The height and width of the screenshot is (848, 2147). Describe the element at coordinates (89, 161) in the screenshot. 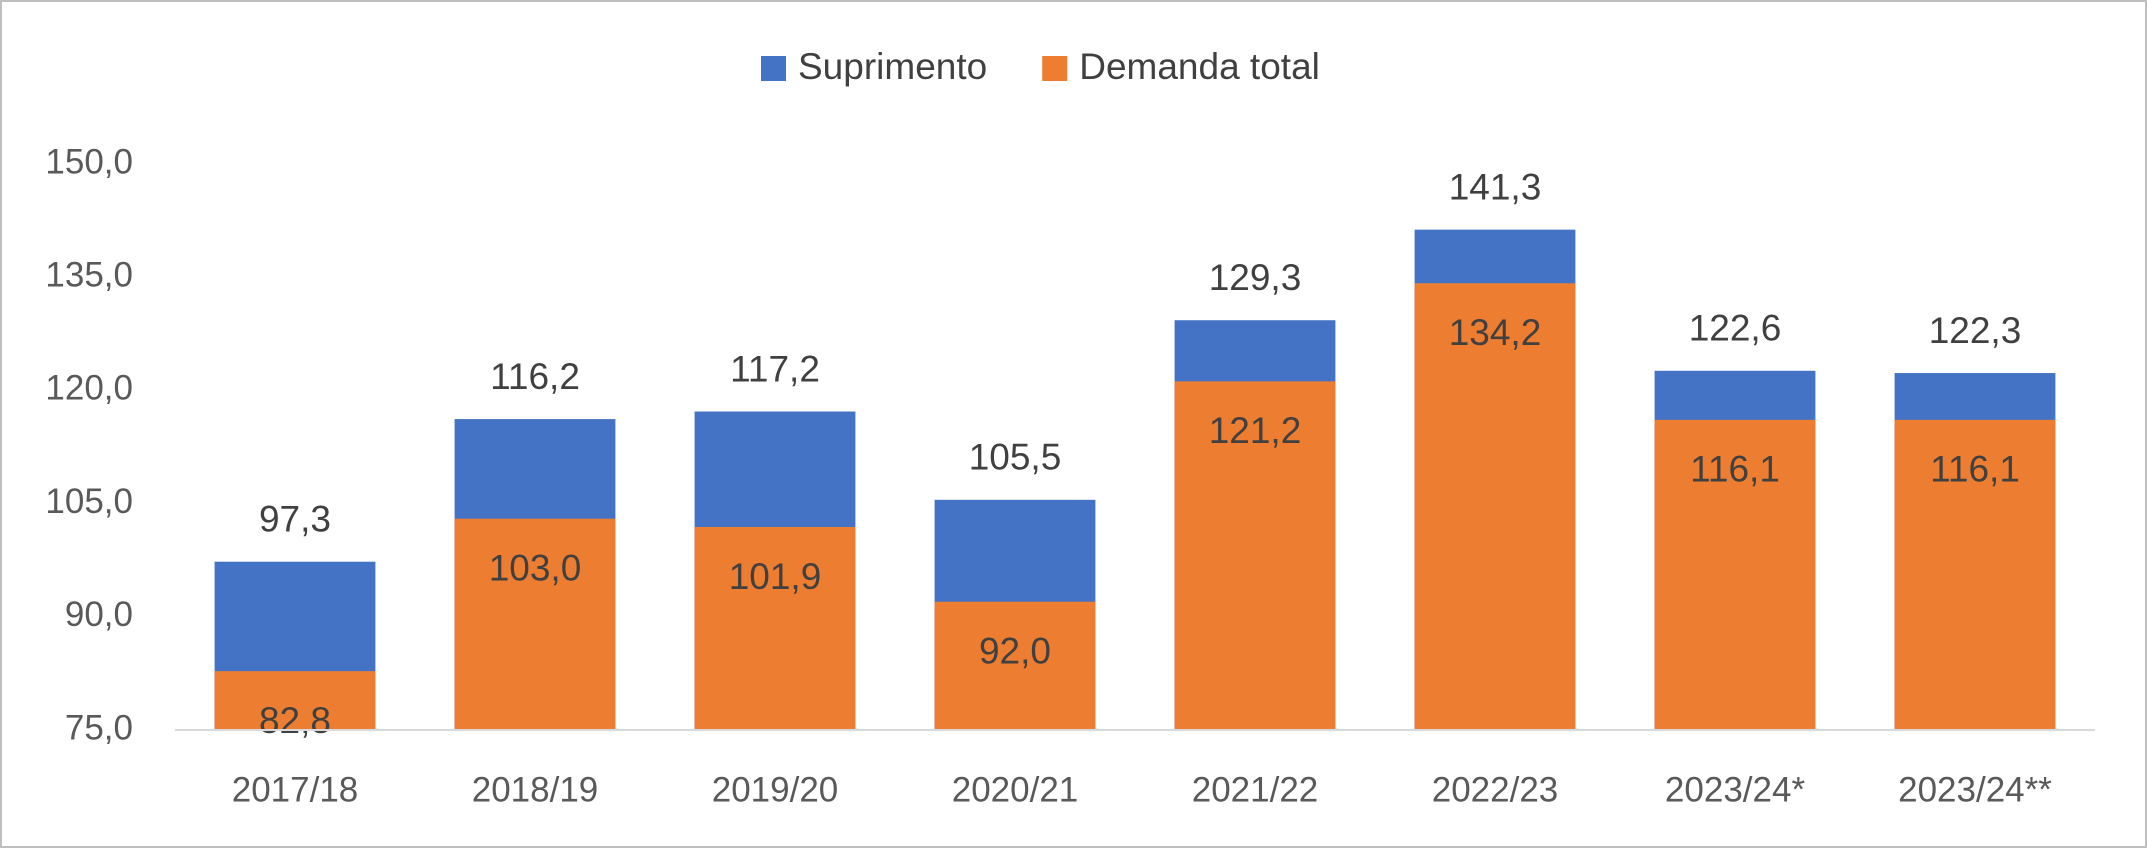

I see `y-tick-label: 150,0` at that location.